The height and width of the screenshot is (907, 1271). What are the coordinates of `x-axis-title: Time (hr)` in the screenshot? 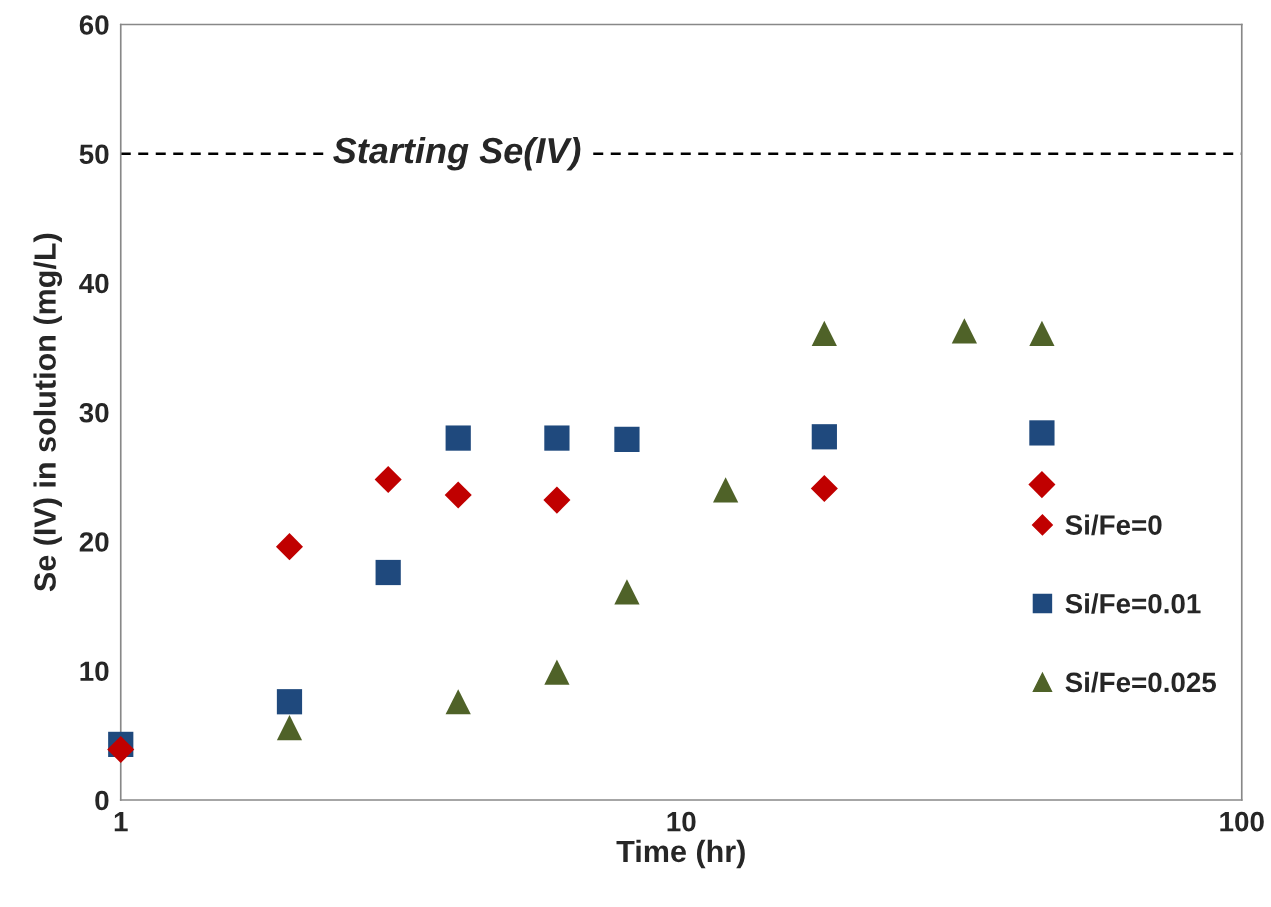 It's located at (680, 854).